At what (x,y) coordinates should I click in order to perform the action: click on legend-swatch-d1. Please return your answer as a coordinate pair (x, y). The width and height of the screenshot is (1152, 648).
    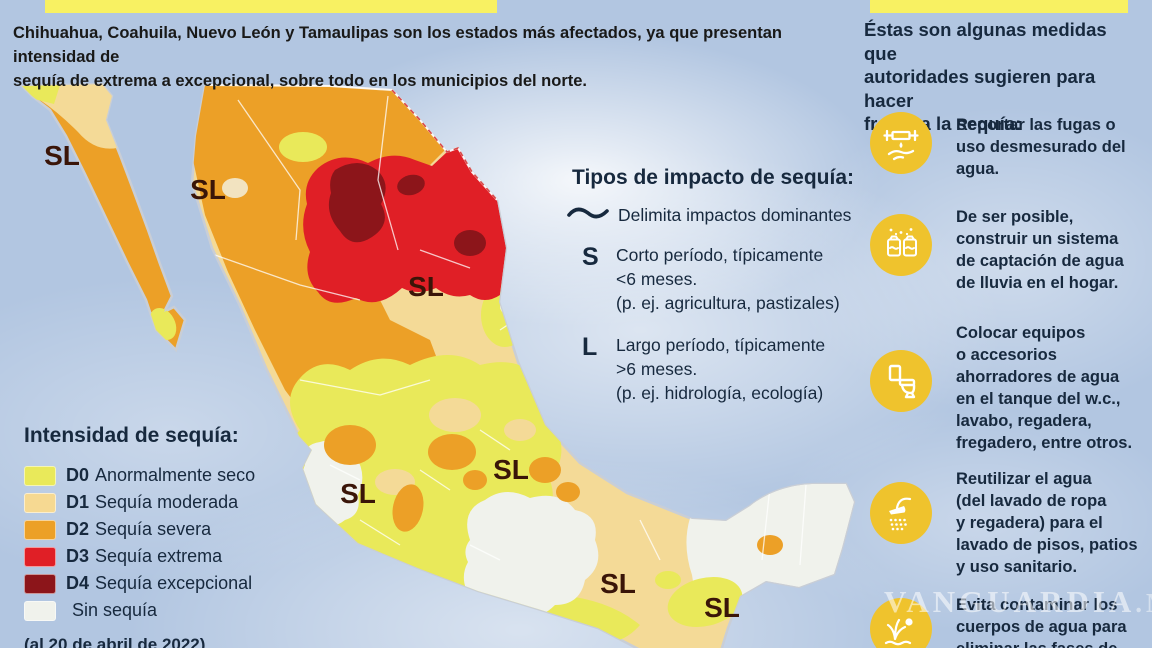
    Looking at the image, I should click on (40, 502).